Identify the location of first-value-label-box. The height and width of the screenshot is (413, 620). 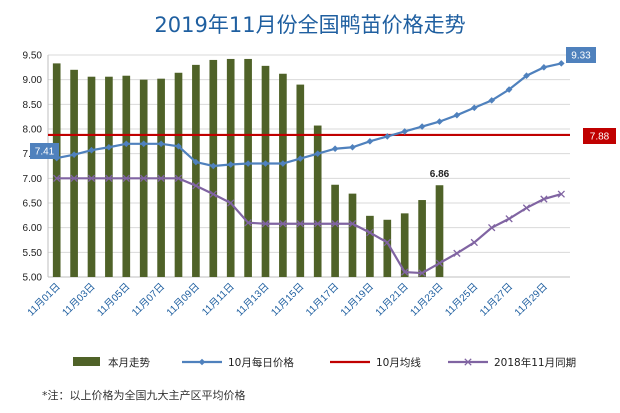
(44, 151).